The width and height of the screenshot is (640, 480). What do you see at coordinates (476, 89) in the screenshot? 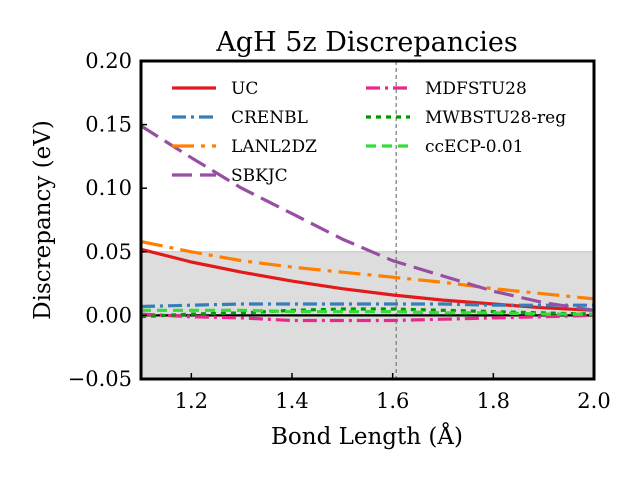
I see `legend-label-mdfstu28: MDFSTU28` at bounding box center [476, 89].